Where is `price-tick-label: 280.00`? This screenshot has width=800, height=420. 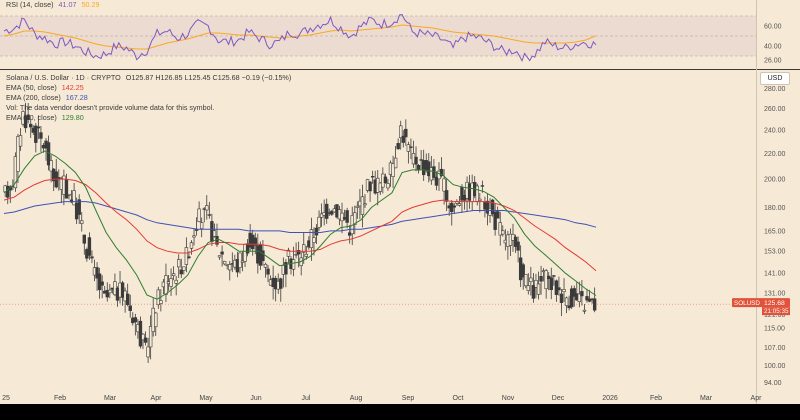 price-tick-label: 280.00 is located at coordinates (775, 89).